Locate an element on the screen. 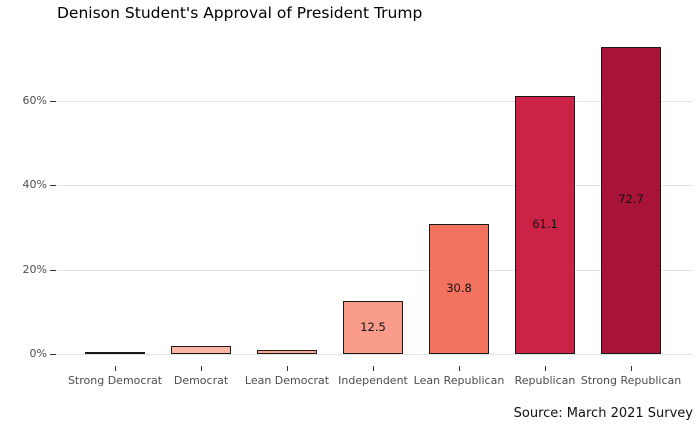  y-axis-label: 60% is located at coordinates (34, 100).